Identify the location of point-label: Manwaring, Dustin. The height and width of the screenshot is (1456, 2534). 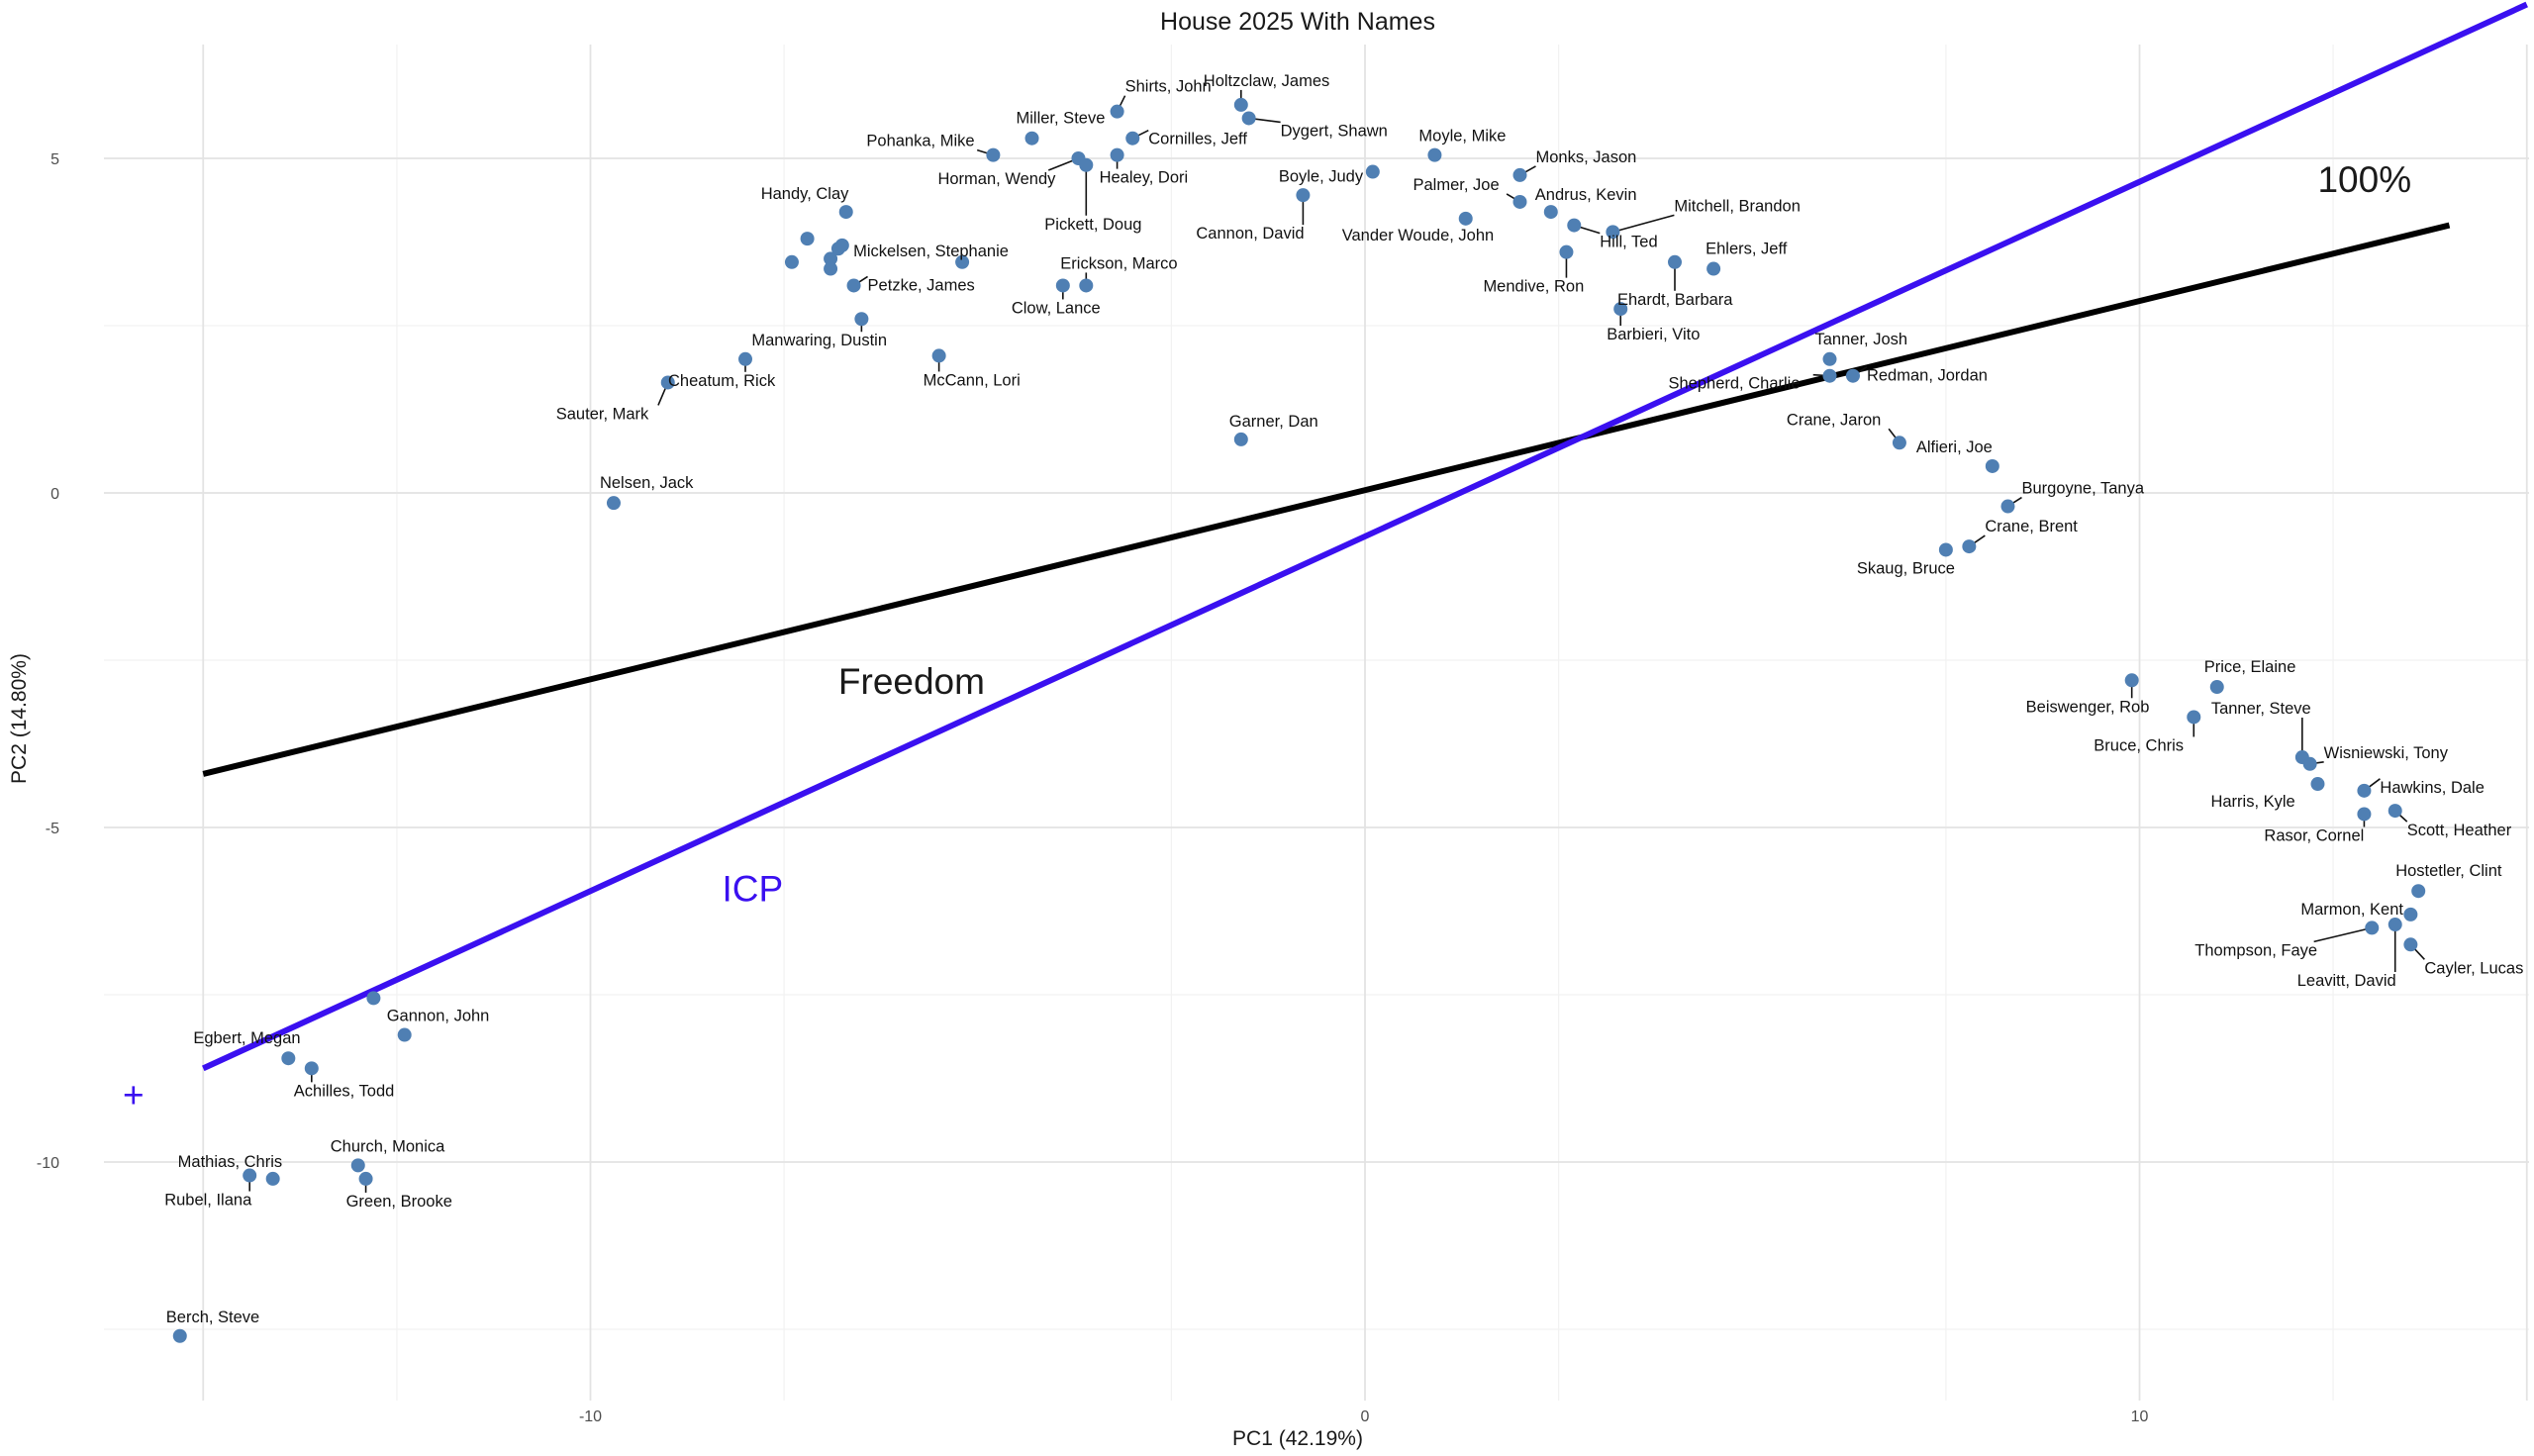
(819, 340).